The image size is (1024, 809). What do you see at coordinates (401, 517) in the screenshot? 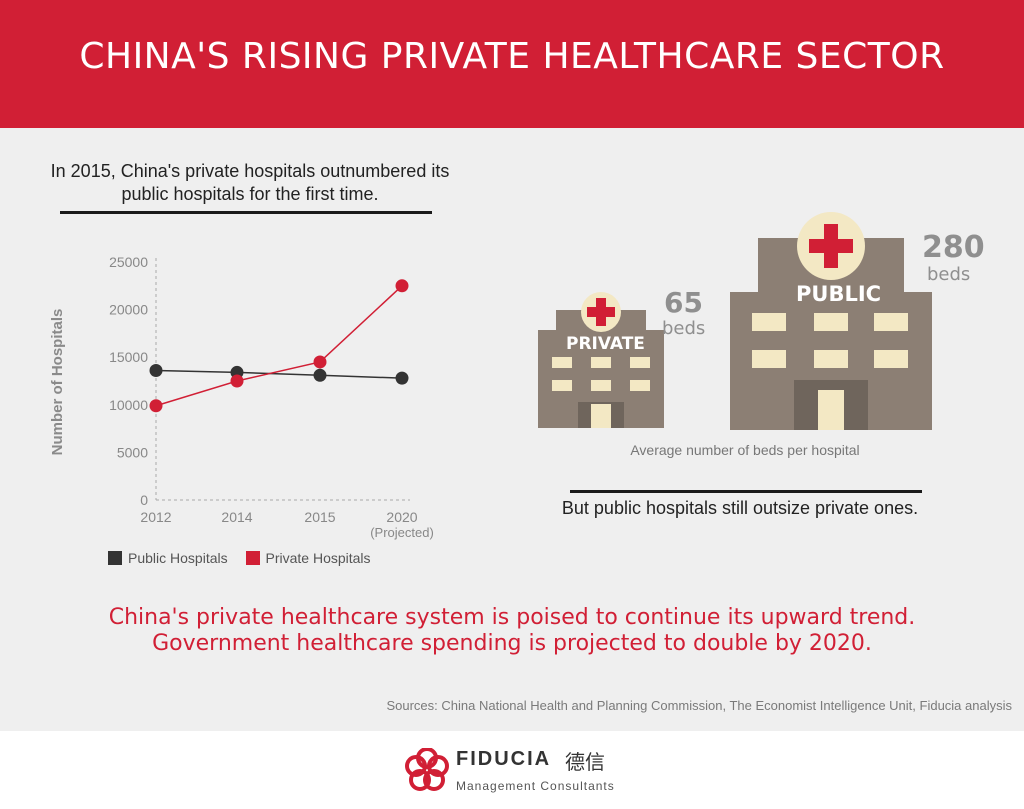
I see `x-tick-label: 2020` at bounding box center [401, 517].